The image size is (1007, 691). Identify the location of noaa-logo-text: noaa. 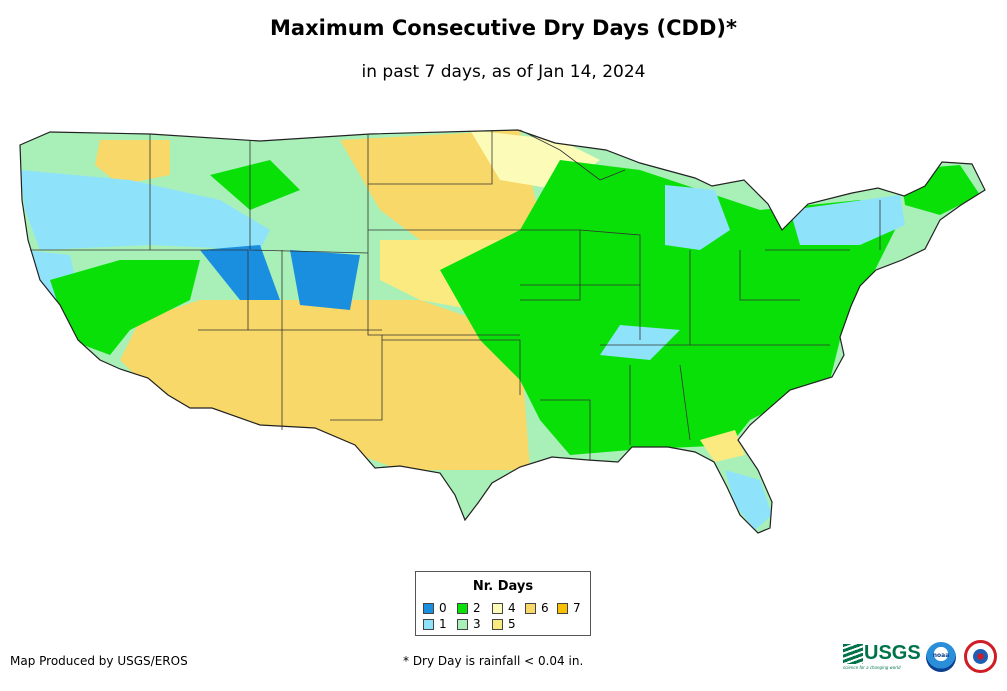
(941, 655).